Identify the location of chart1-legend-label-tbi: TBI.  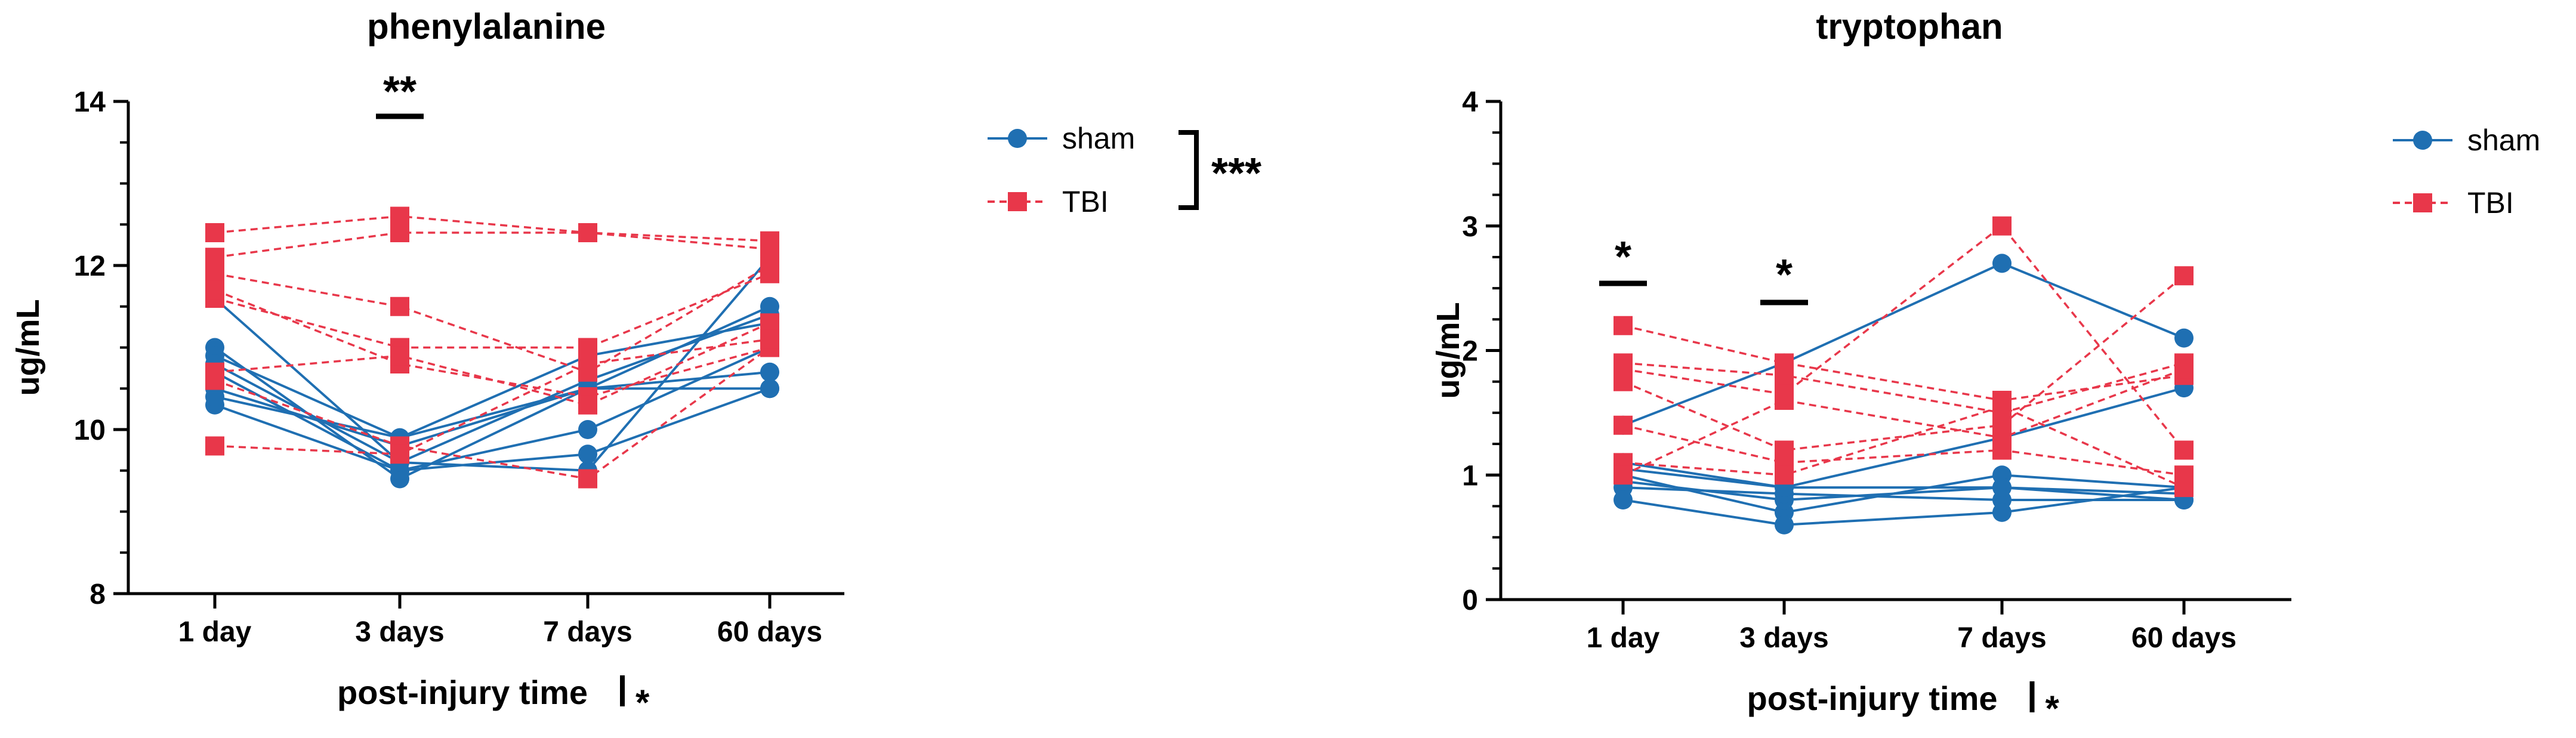
(1085, 201).